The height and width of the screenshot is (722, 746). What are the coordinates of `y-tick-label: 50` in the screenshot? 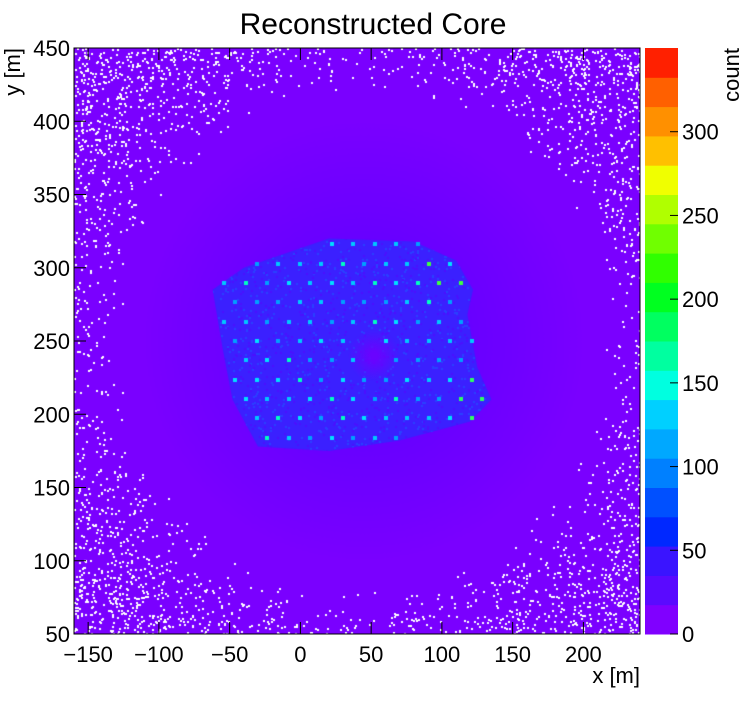 It's located at (58, 634).